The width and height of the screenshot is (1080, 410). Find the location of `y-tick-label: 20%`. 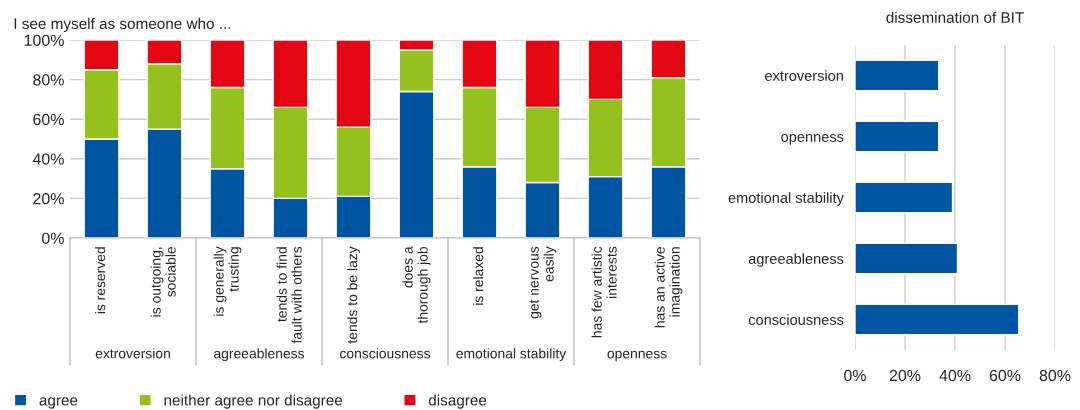

y-tick-label: 20% is located at coordinates (48, 199).